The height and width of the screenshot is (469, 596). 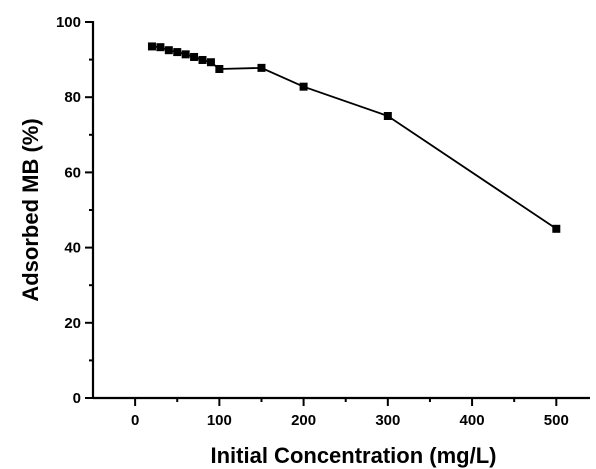 I want to click on y-axis-ticks: 0 20 40 60 80 100, so click(x=74, y=210).